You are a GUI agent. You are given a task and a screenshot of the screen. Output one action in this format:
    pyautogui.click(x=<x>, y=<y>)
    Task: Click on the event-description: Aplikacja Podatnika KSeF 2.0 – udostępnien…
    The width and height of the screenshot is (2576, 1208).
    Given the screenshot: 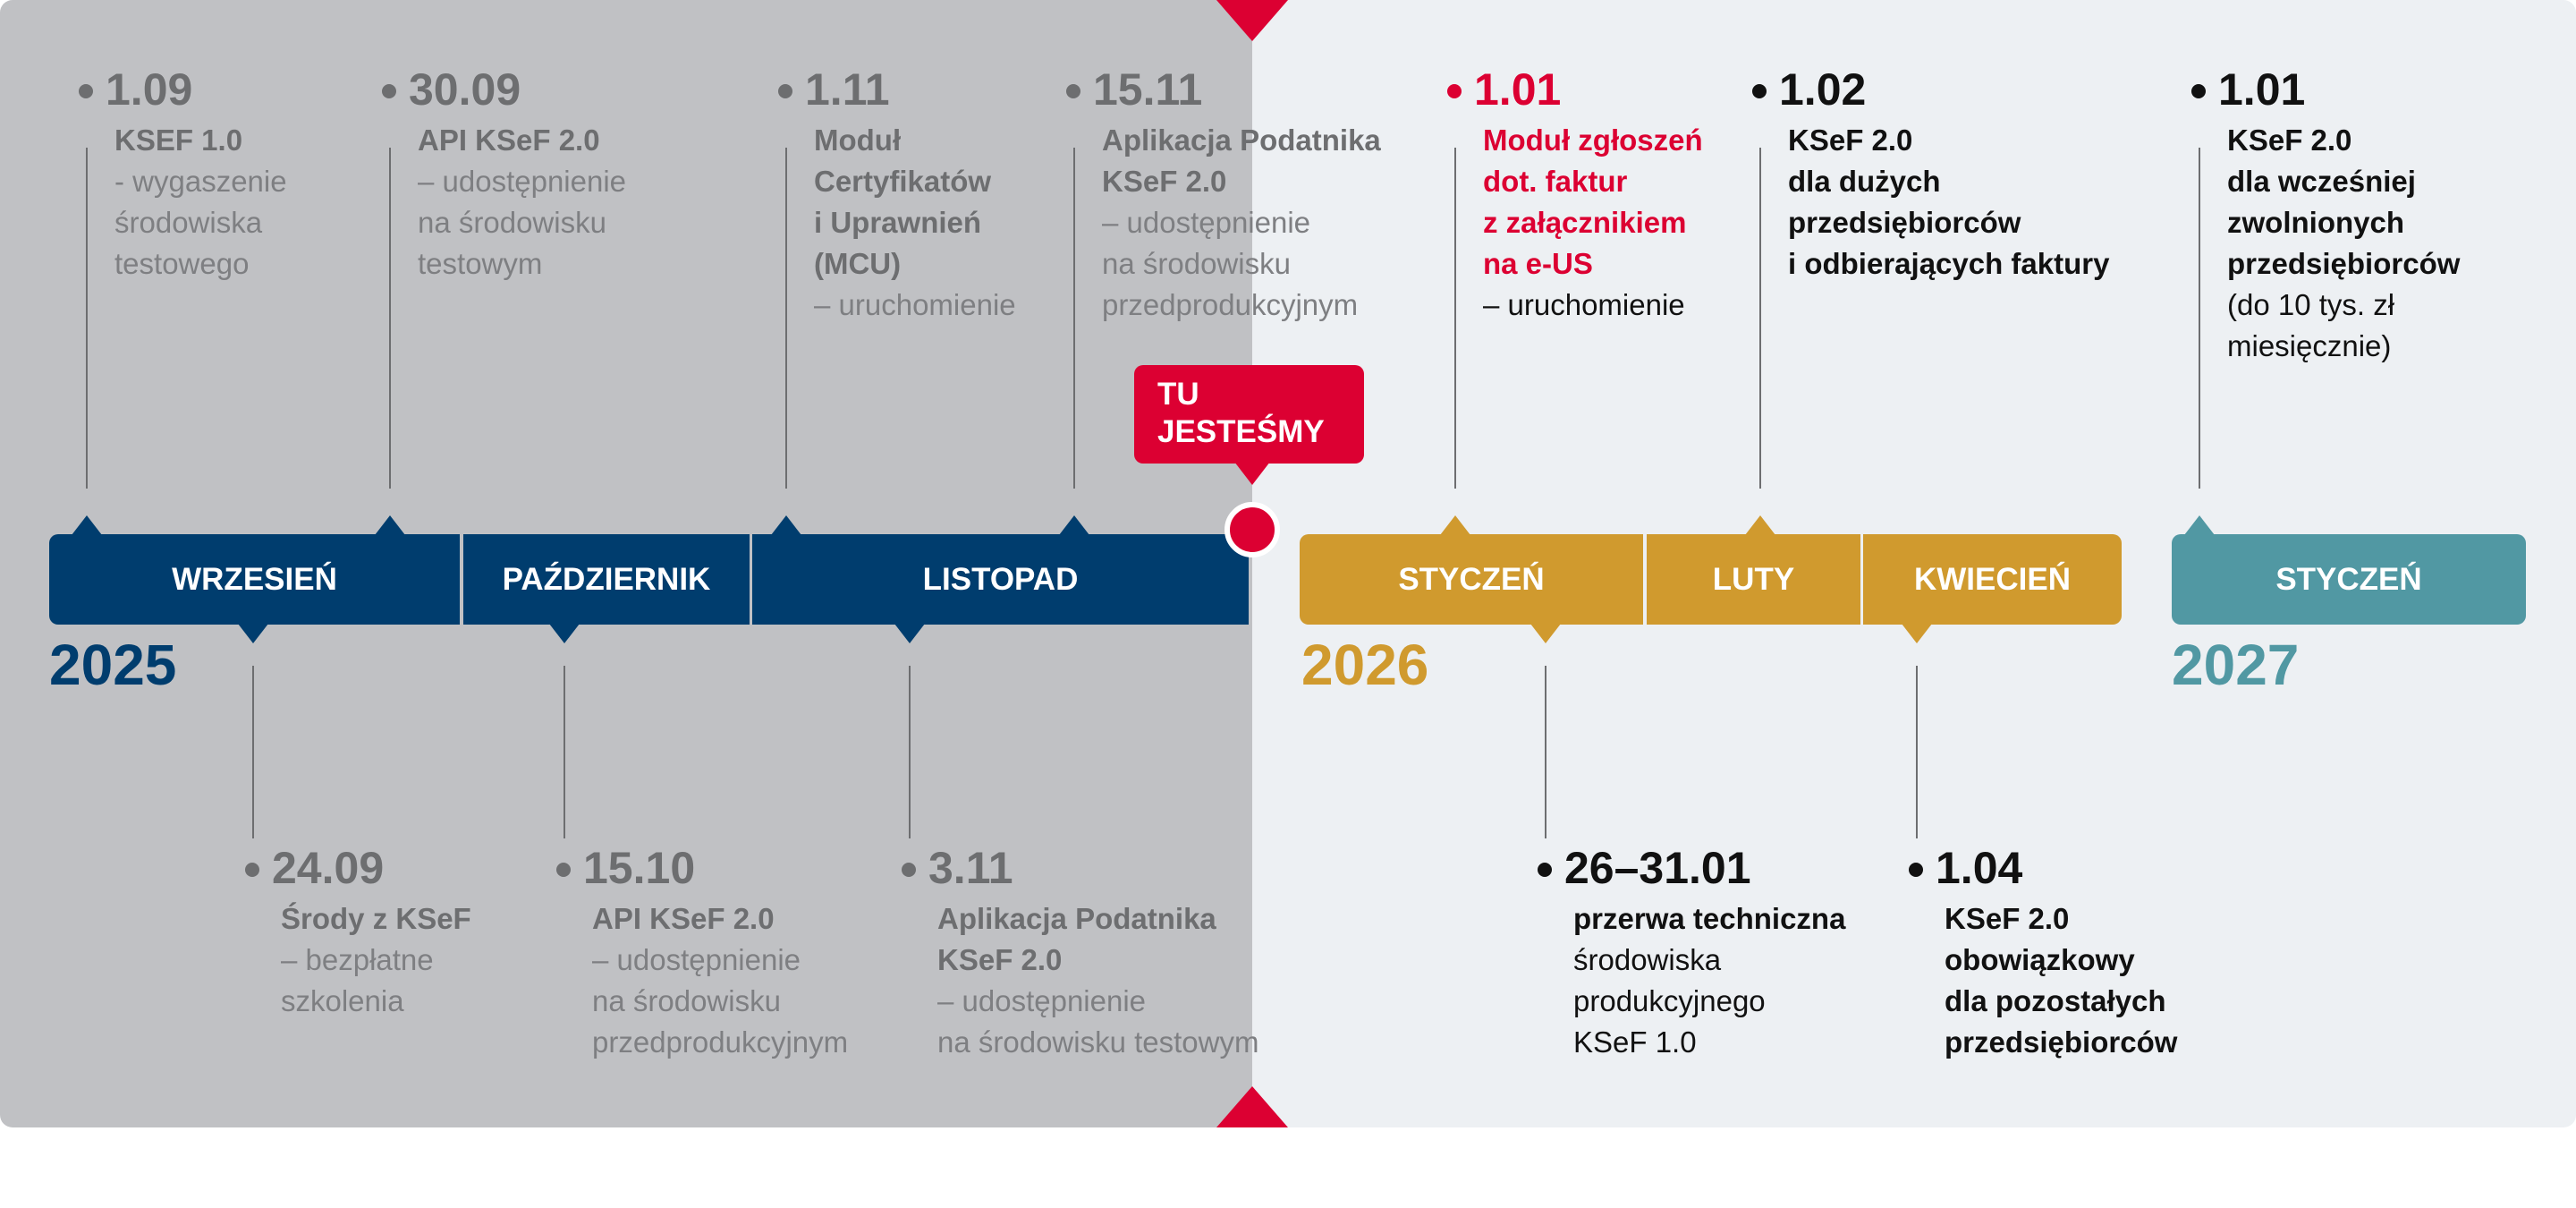 What is the action you would take?
    pyautogui.click(x=1097, y=980)
    